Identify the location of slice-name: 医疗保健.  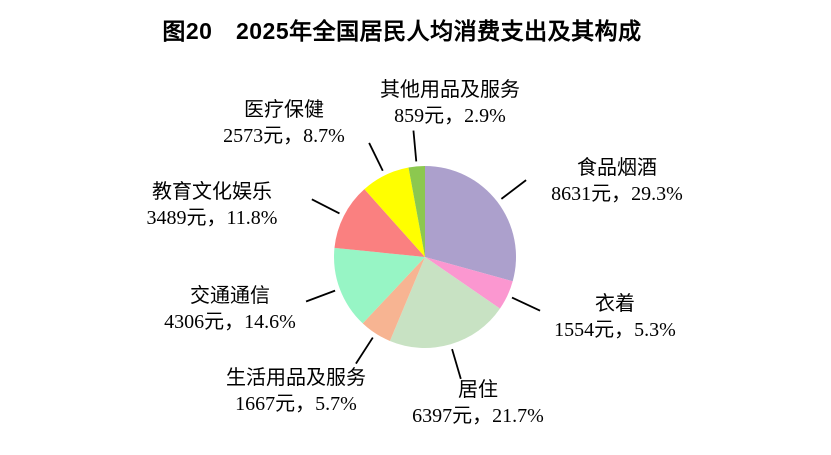
(283, 110).